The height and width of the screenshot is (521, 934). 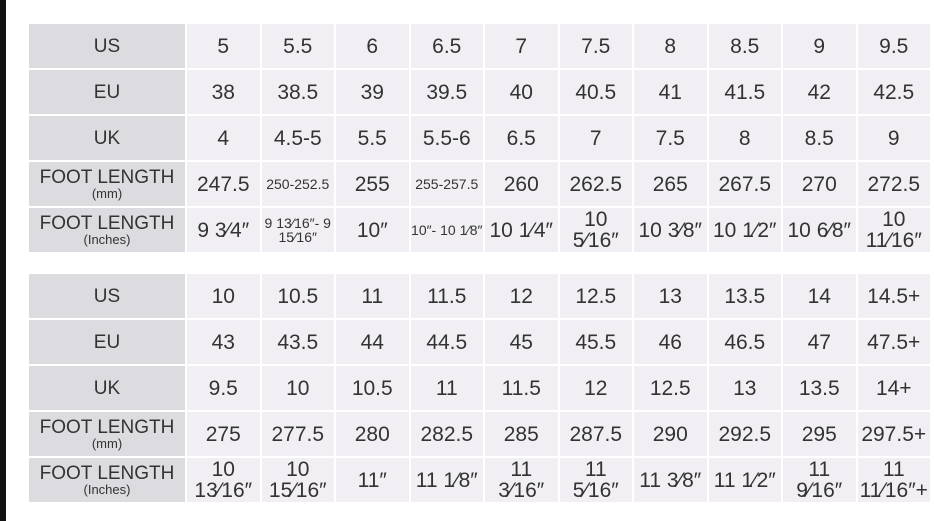 I want to click on table-cell: 10 6⁄8″, so click(x=819, y=230).